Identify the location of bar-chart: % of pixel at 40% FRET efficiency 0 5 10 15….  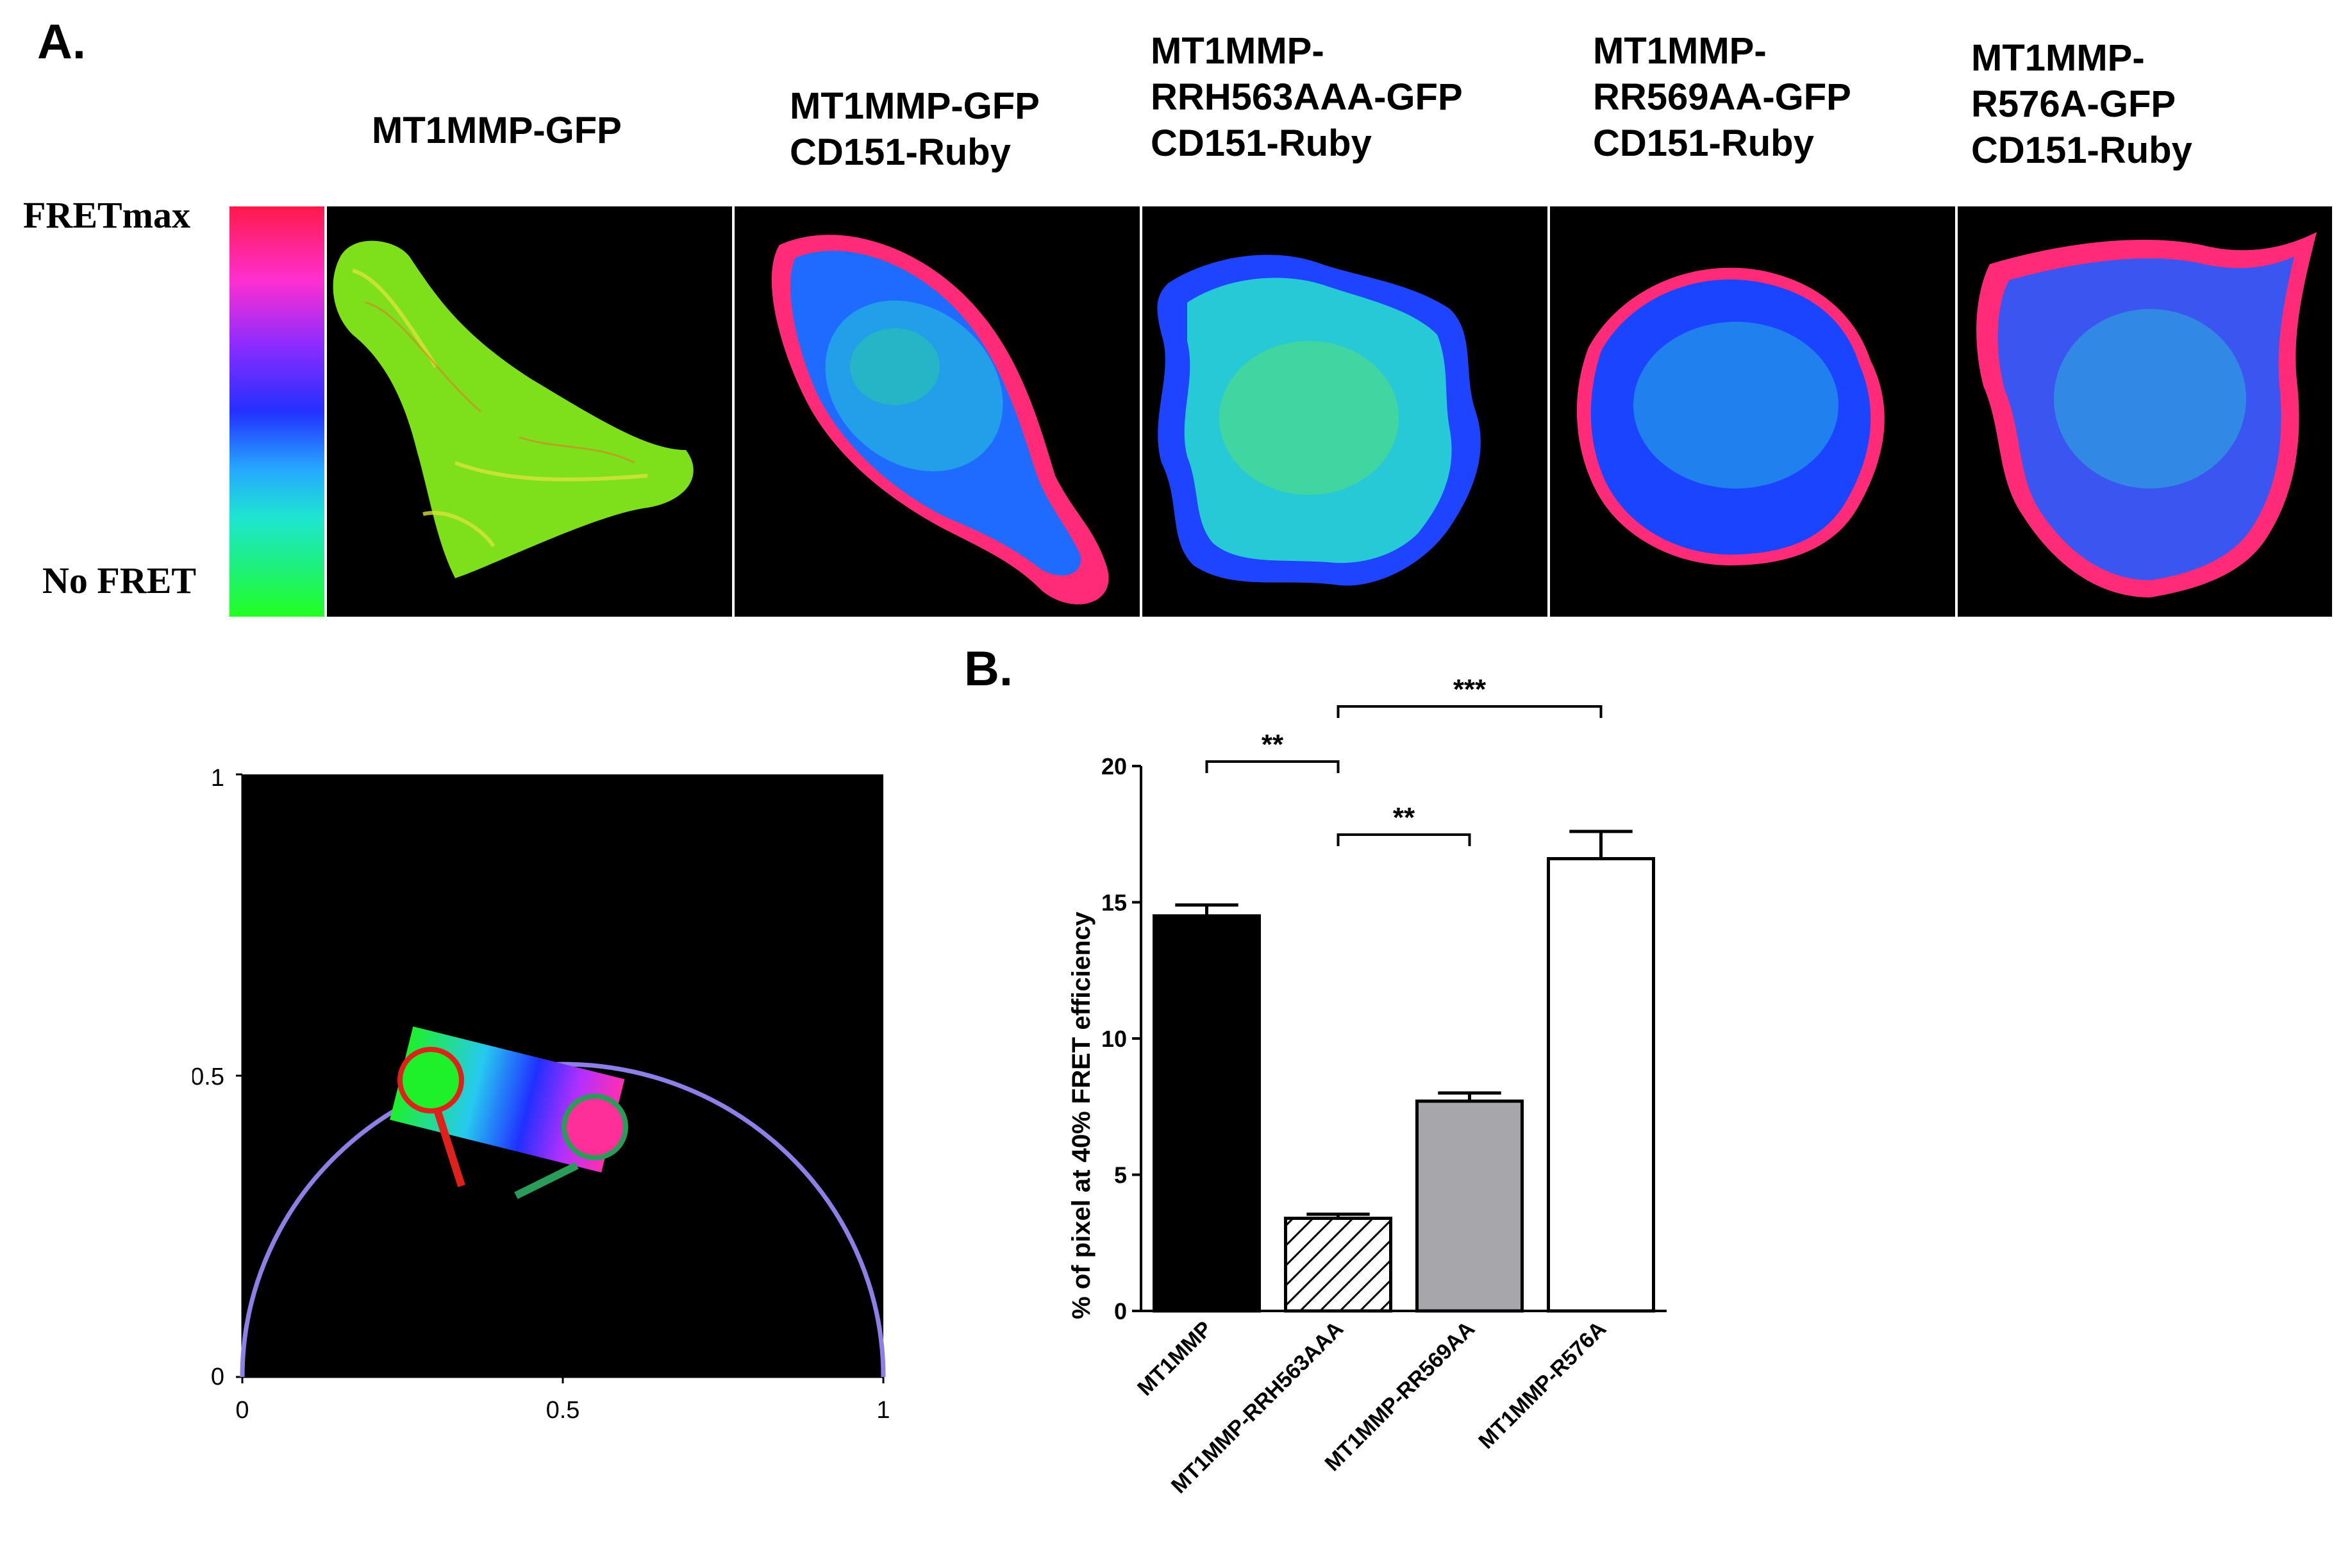
(1367, 1086).